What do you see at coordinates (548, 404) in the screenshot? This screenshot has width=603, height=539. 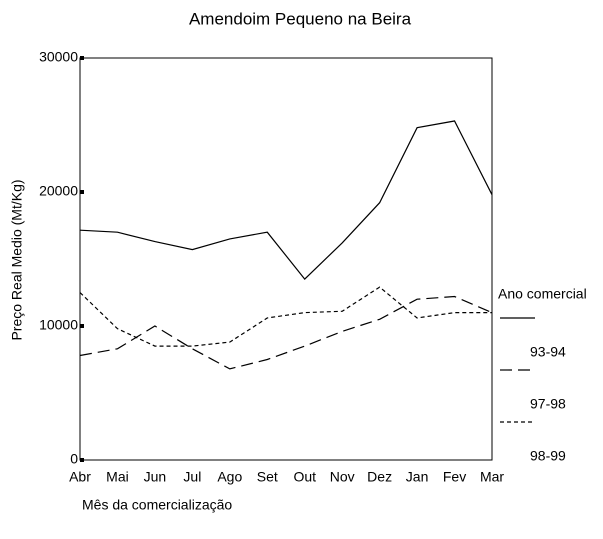 I see `legend-label: 97-98` at bounding box center [548, 404].